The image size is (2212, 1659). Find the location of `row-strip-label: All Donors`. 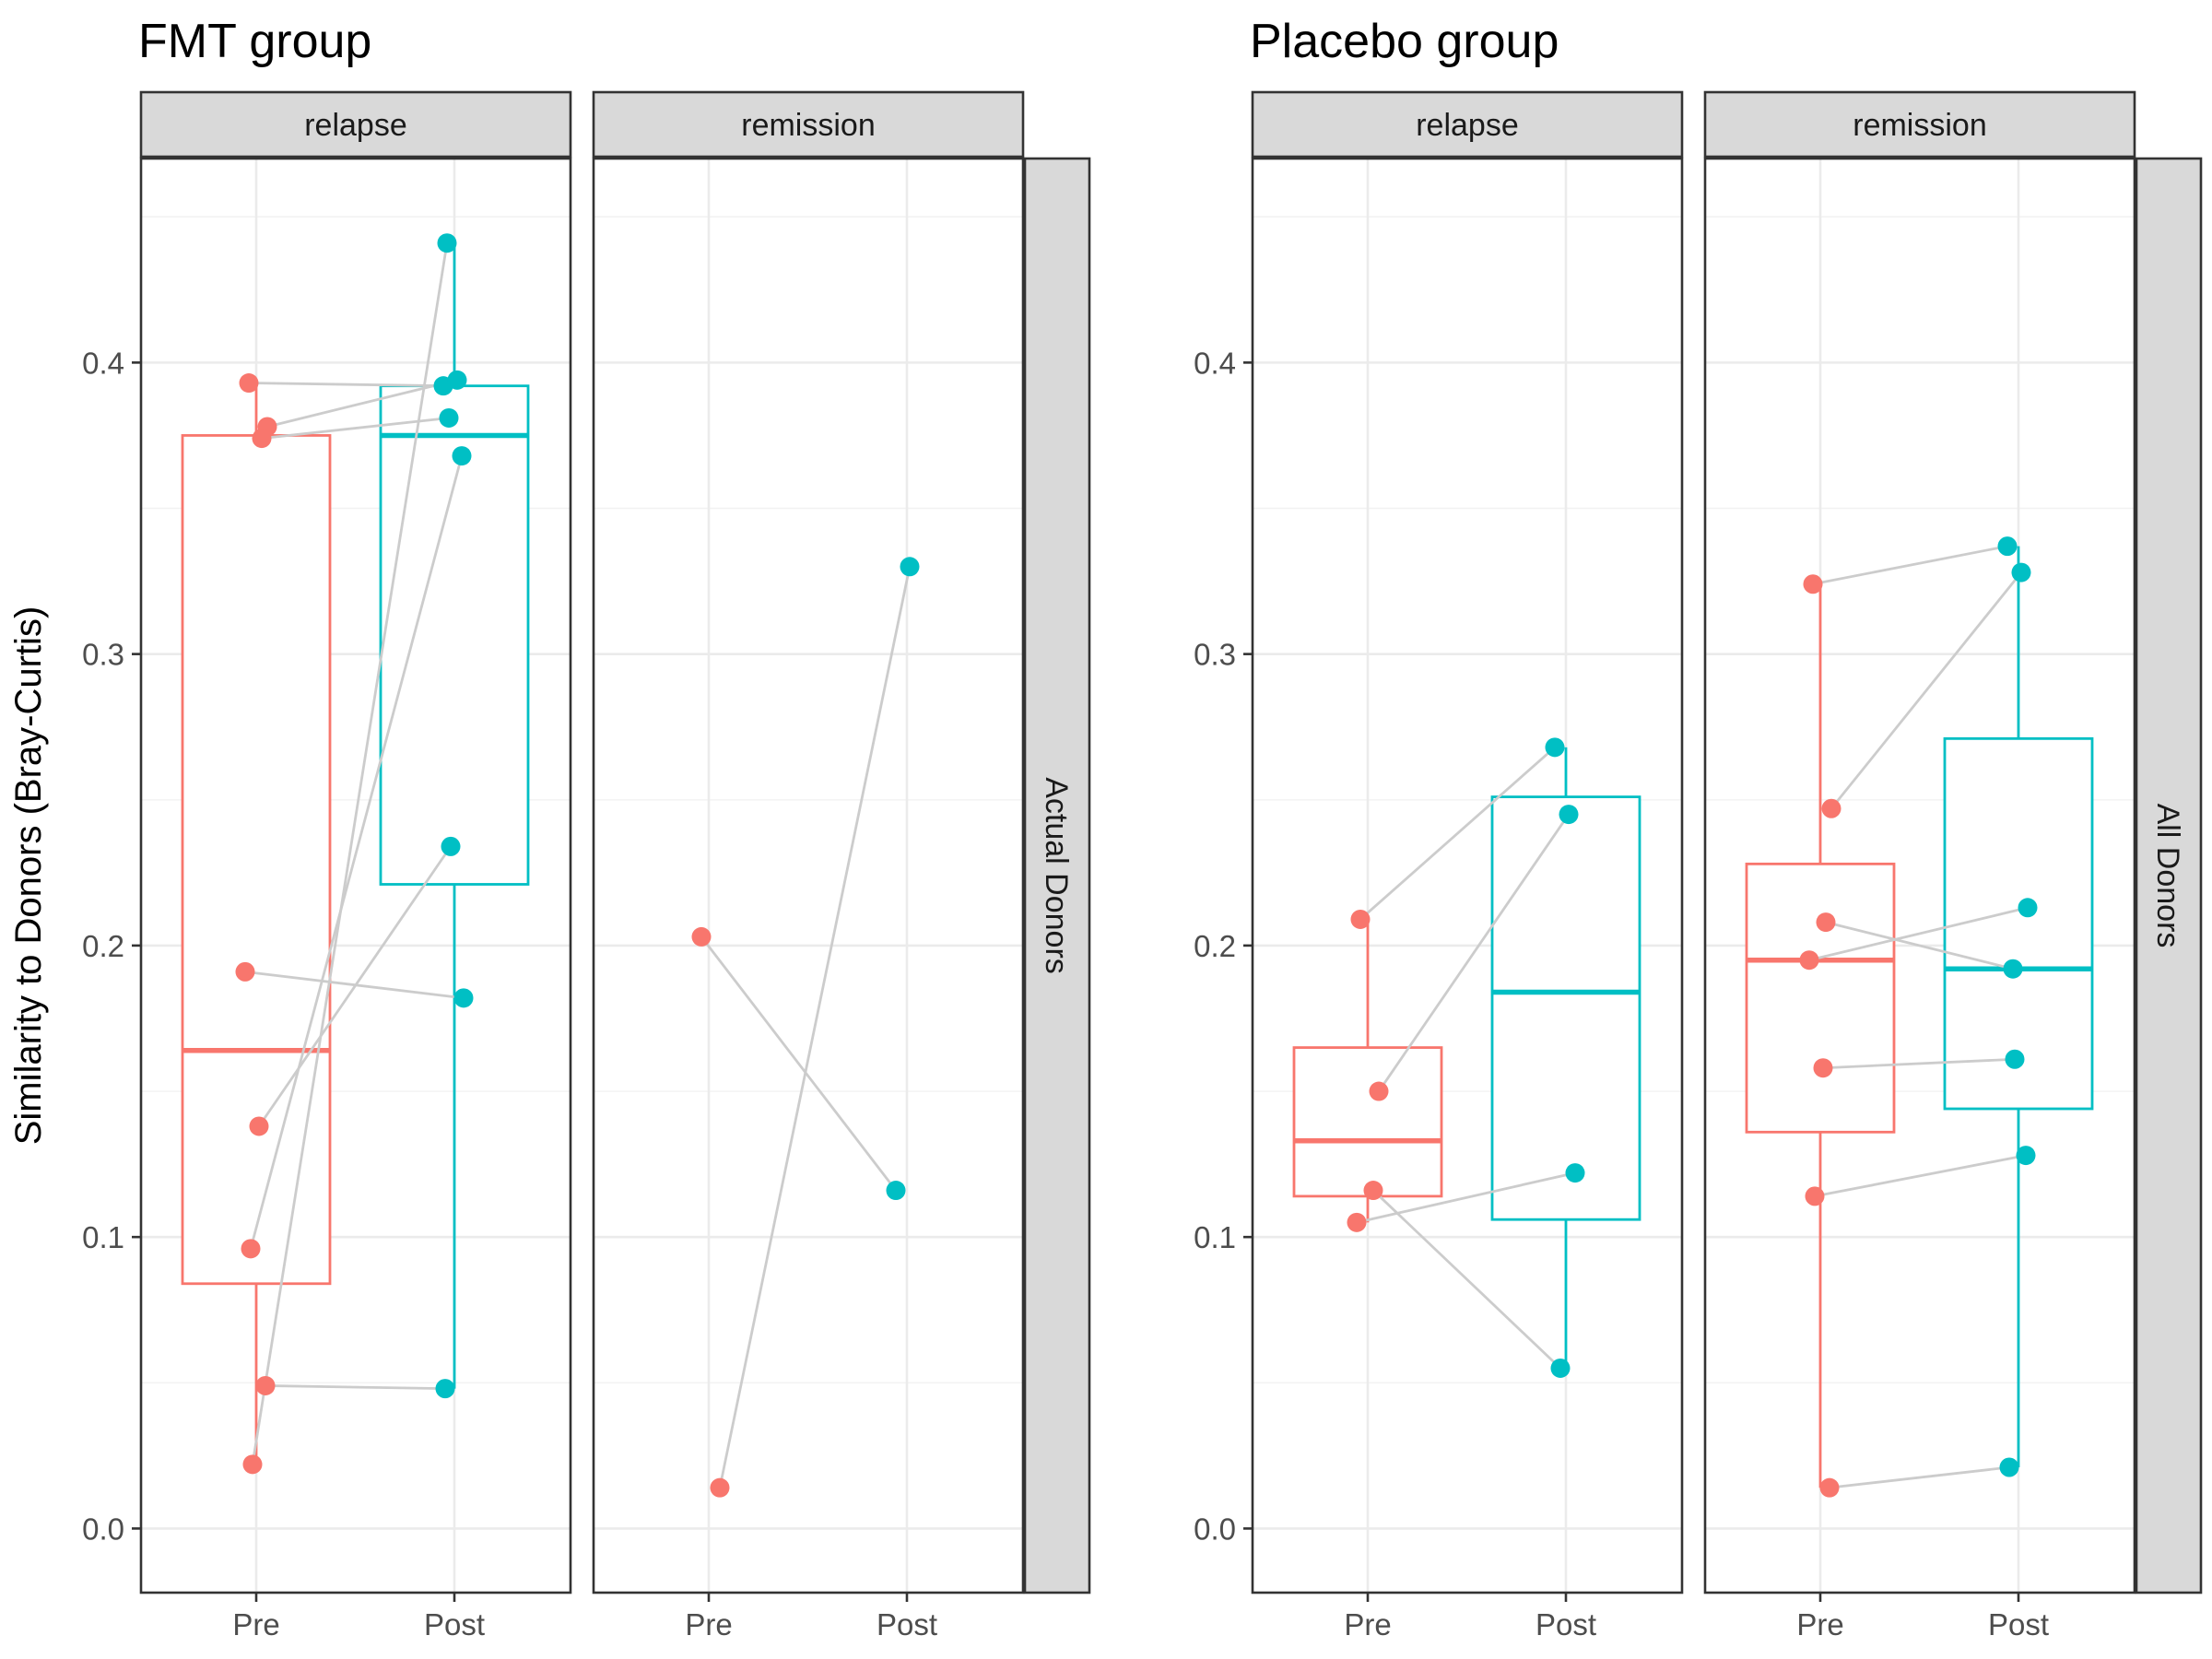

row-strip-label: All Donors is located at coordinates (2167, 876).